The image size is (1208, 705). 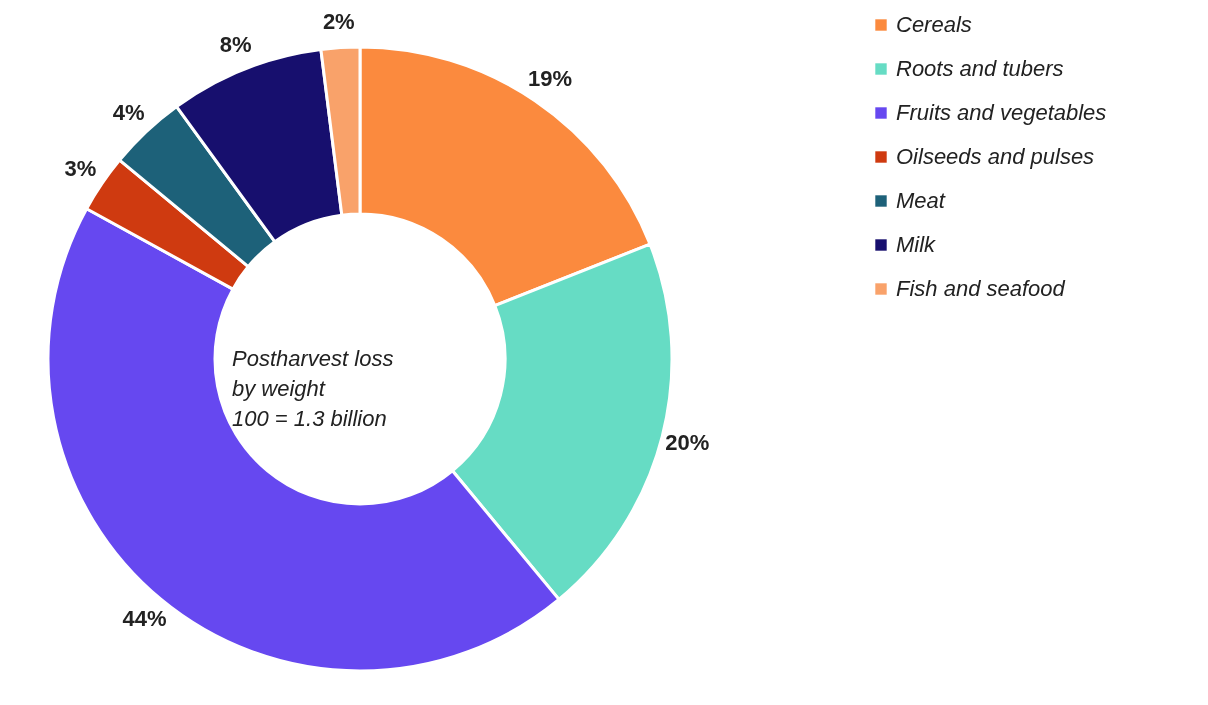 What do you see at coordinates (921, 200) in the screenshot?
I see `legend-label: Meat` at bounding box center [921, 200].